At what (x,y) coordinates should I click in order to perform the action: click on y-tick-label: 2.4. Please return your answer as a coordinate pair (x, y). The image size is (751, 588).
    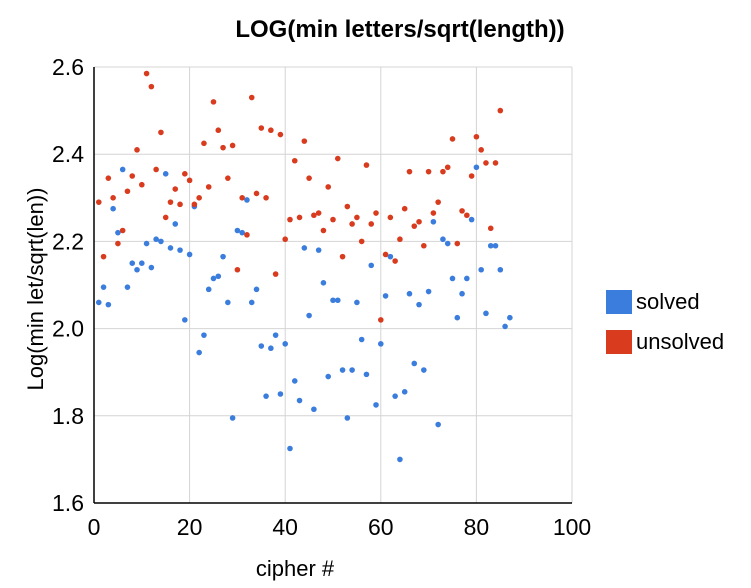
    Looking at the image, I should click on (68, 154).